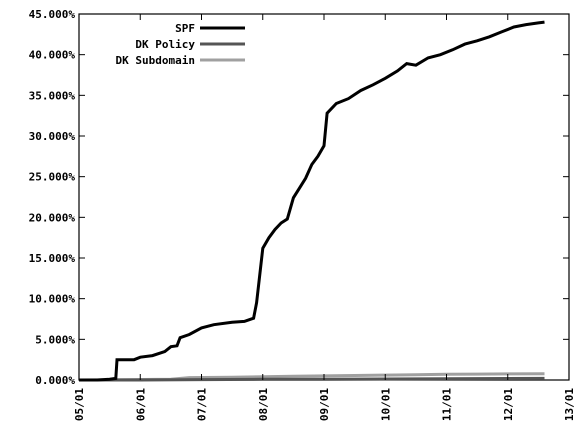  What do you see at coordinates (385, 404) in the screenshot?
I see `x-tick-label: 10/01` at bounding box center [385, 404].